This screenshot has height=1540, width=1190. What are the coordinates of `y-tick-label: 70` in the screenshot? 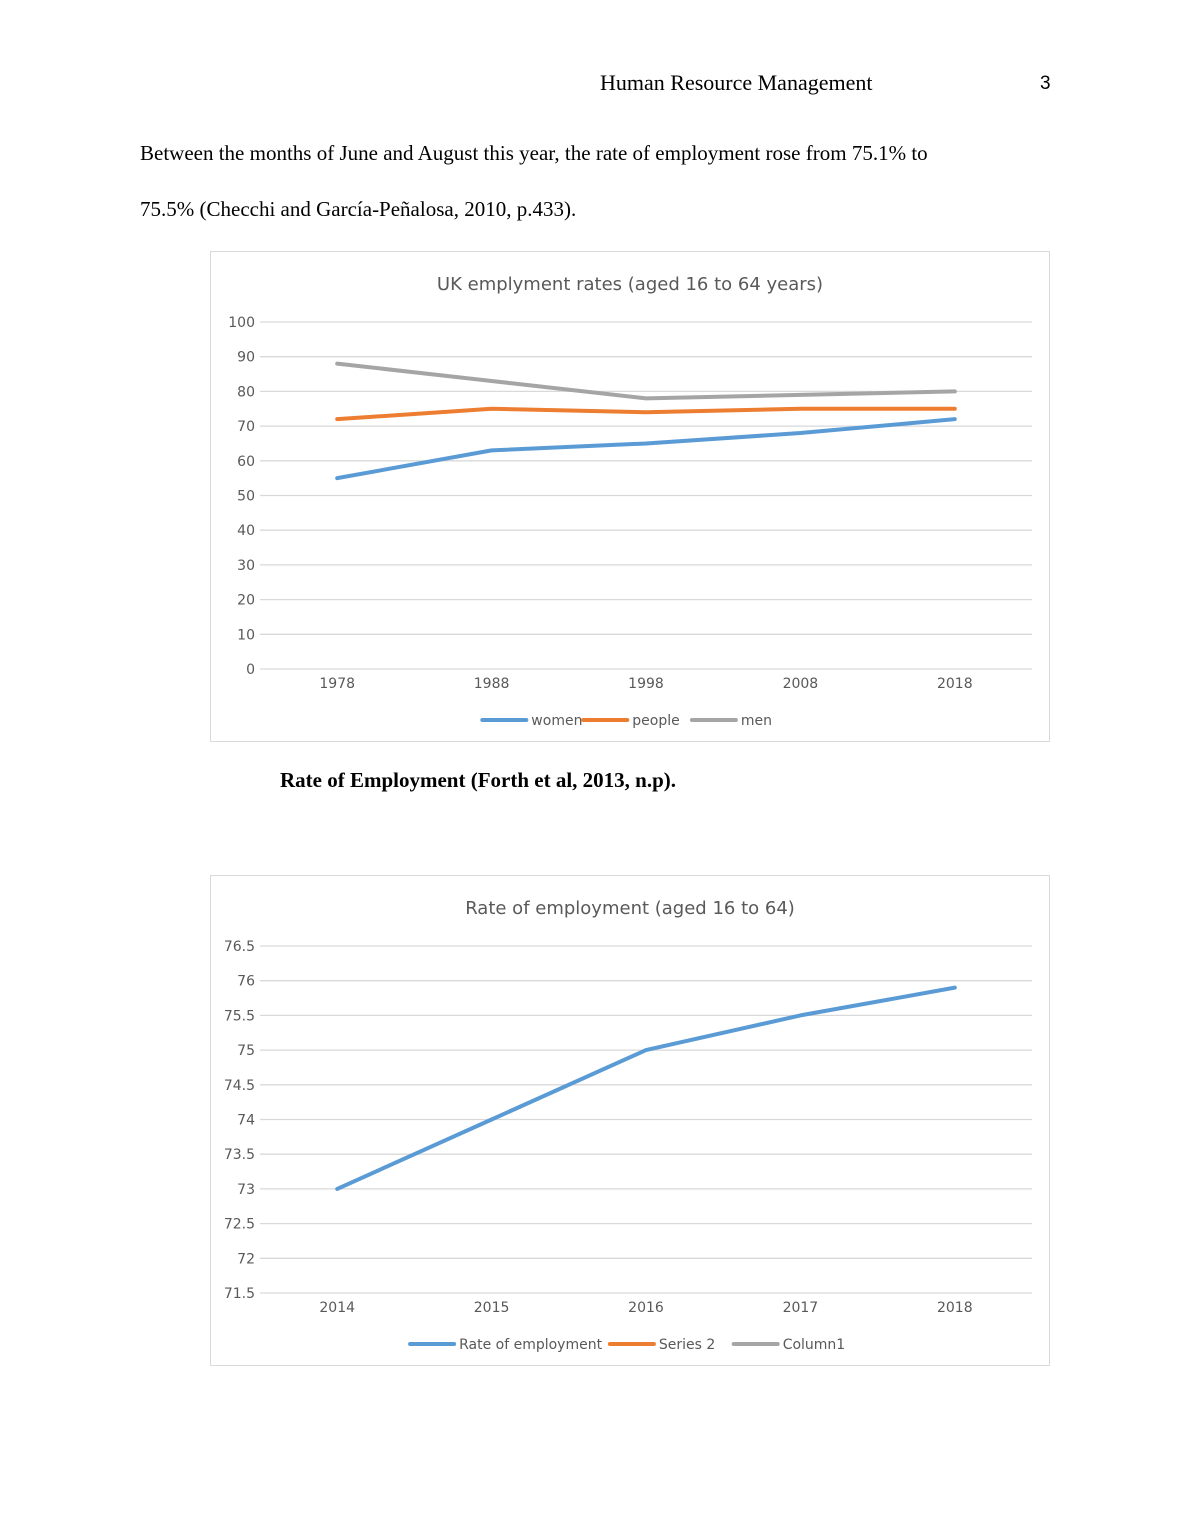 It's located at (246, 427).